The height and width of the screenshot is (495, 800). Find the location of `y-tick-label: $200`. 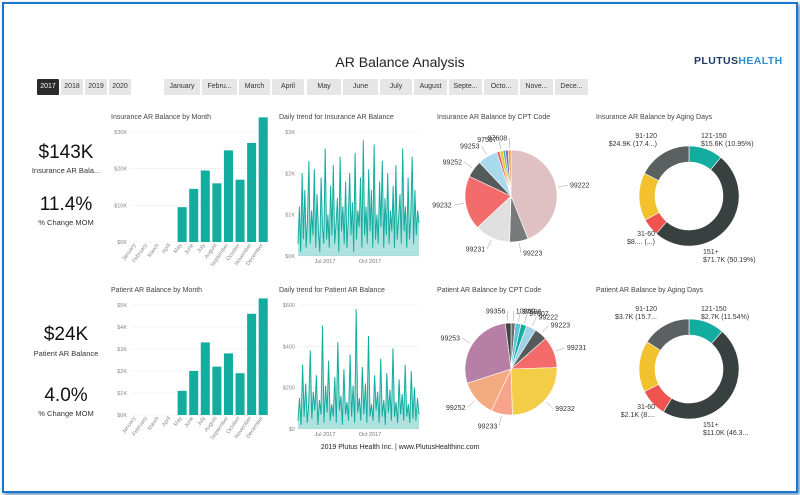

y-tick-label: $200 is located at coordinates (289, 389).